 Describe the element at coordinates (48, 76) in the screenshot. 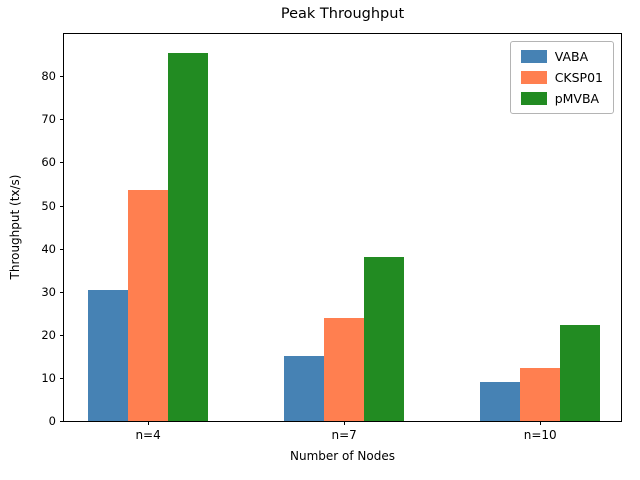

I see `y-tick-label-80: 80` at that location.